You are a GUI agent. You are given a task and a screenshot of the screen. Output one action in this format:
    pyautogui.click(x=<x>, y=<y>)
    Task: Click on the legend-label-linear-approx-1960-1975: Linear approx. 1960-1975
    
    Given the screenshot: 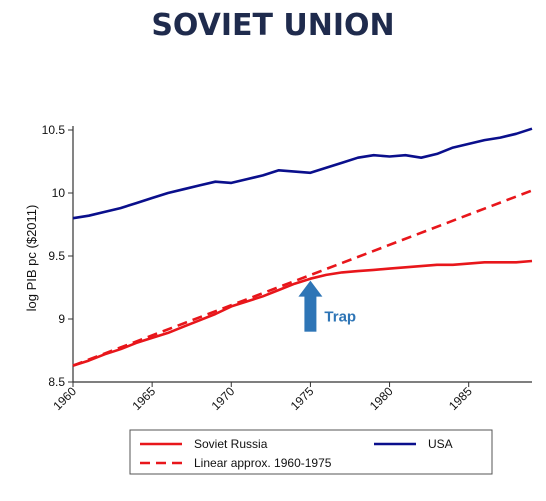 What is the action you would take?
    pyautogui.click(x=263, y=463)
    